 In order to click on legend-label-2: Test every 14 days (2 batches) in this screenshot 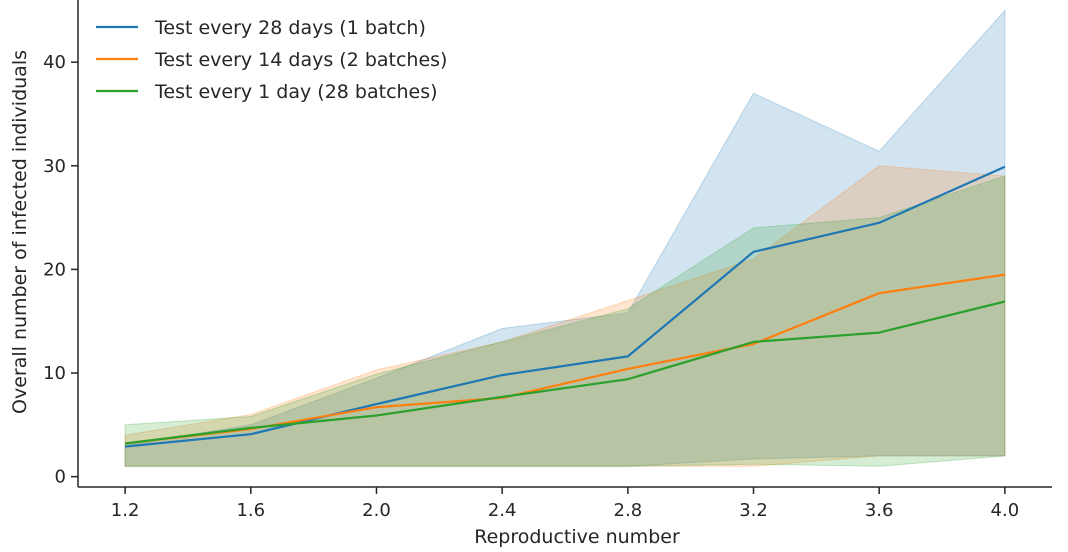, I will do `click(300, 60)`.